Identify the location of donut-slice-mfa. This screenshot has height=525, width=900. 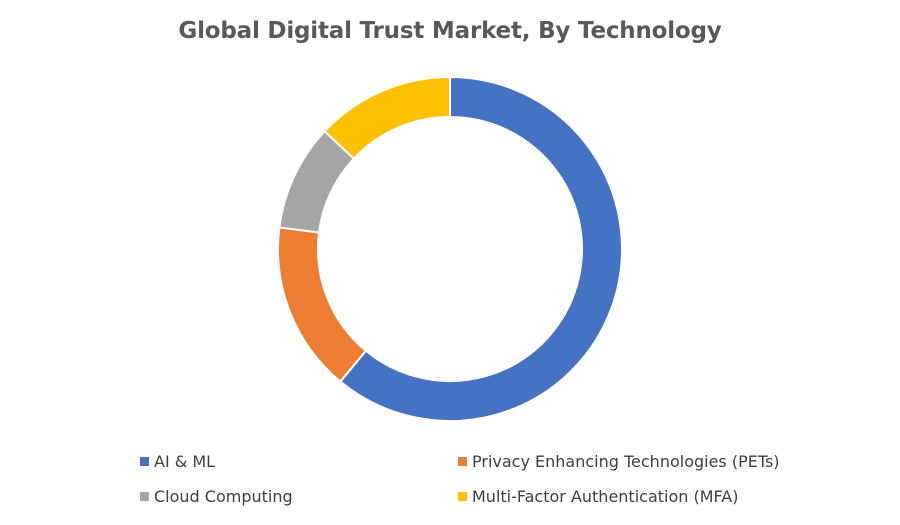
(387, 118).